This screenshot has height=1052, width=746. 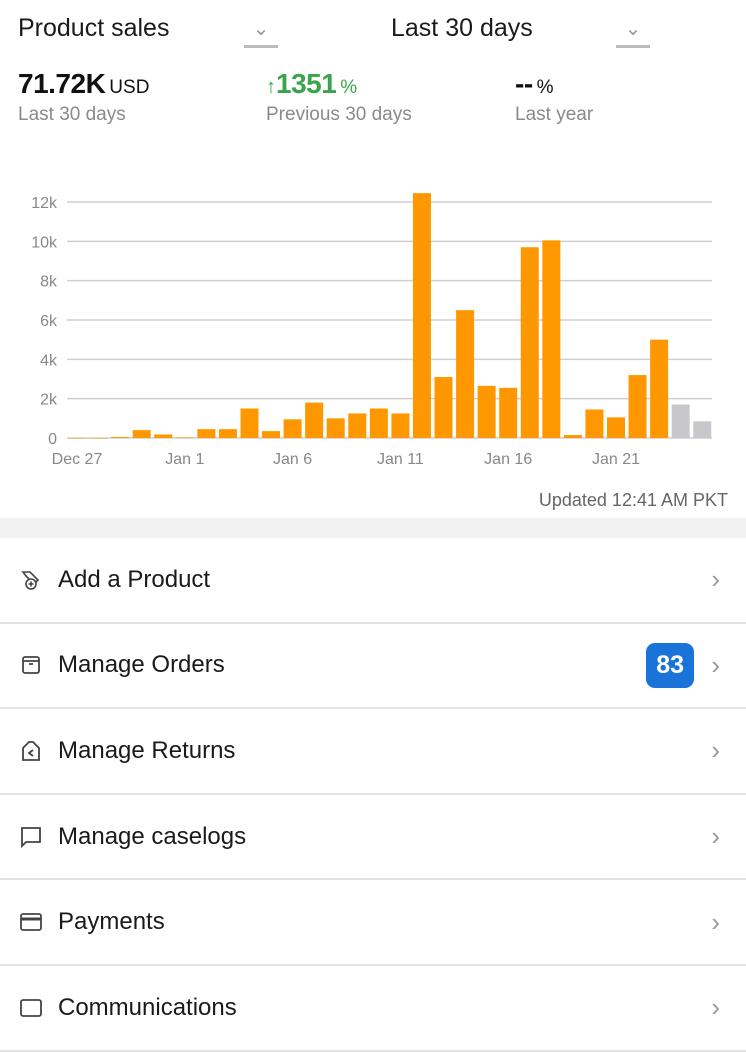 I want to click on menu-item-label: Manage caselogs, so click(x=152, y=836).